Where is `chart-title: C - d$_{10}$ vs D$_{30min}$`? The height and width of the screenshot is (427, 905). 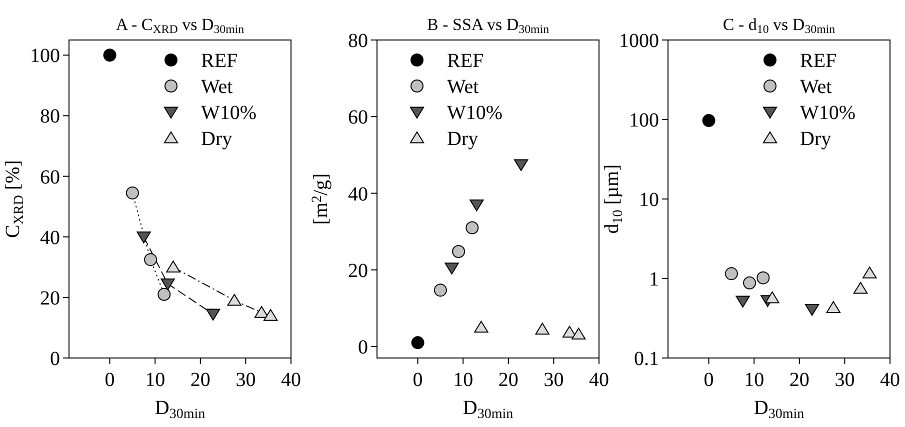 chart-title: C - d$_{10}$ vs D$_{30min}$ is located at coordinates (779, 25).